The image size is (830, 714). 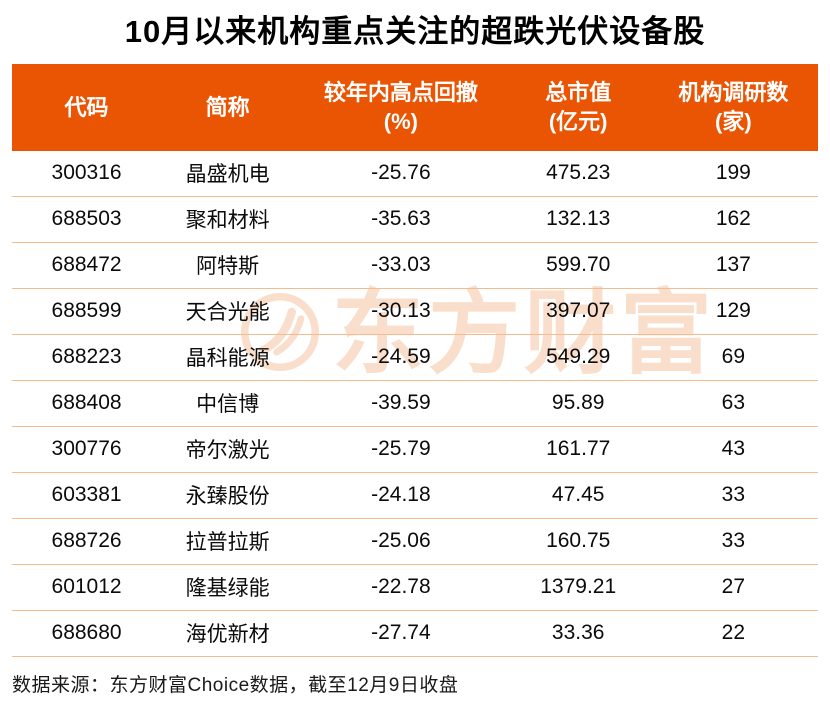 What do you see at coordinates (87, 449) in the screenshot?
I see `cell-code: 300776` at bounding box center [87, 449].